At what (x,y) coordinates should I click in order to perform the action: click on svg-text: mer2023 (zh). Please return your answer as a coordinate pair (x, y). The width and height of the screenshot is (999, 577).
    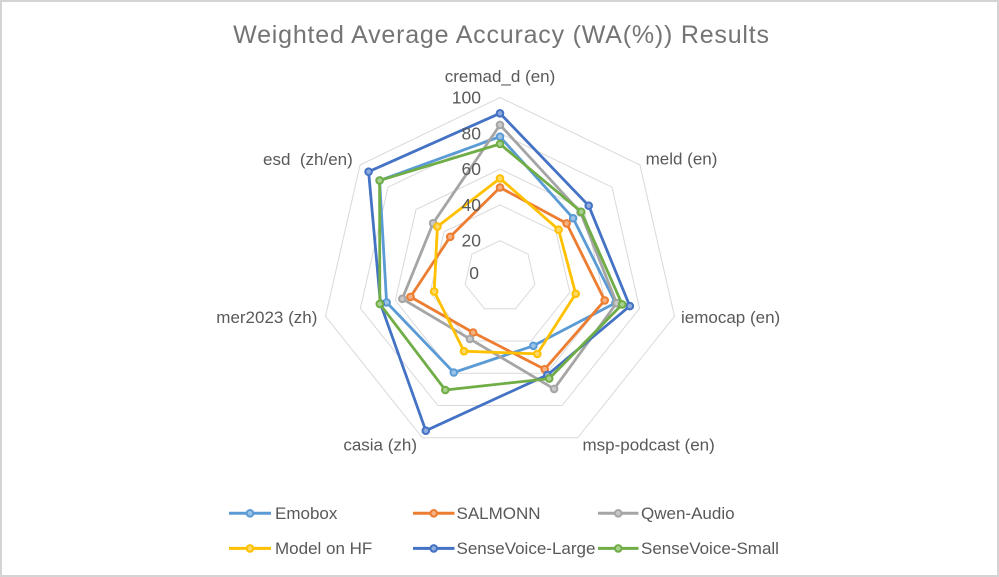
    Looking at the image, I should click on (266, 317).